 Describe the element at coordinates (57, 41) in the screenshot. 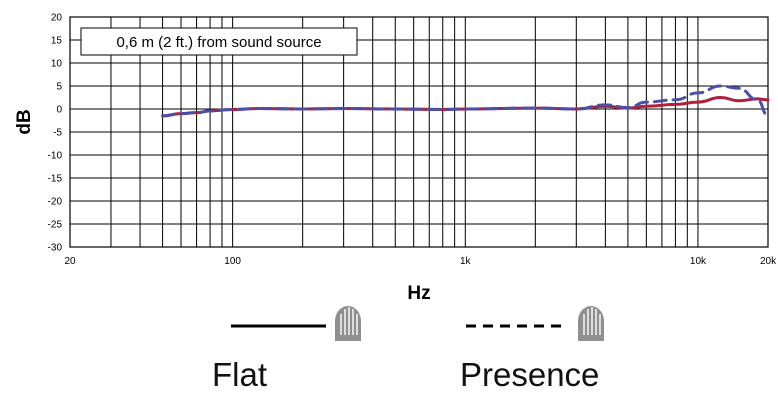

I see `y-tick-label: 15` at that location.